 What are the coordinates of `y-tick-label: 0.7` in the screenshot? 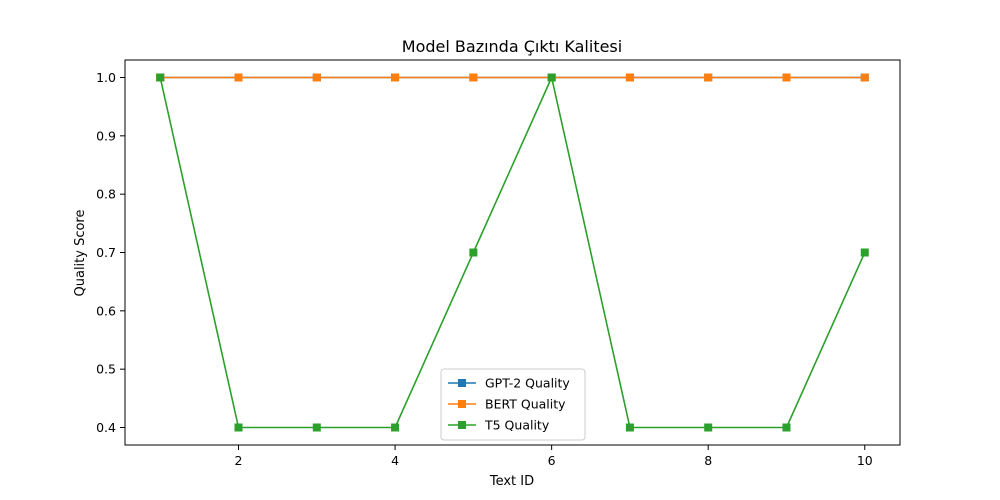 It's located at (106, 252).